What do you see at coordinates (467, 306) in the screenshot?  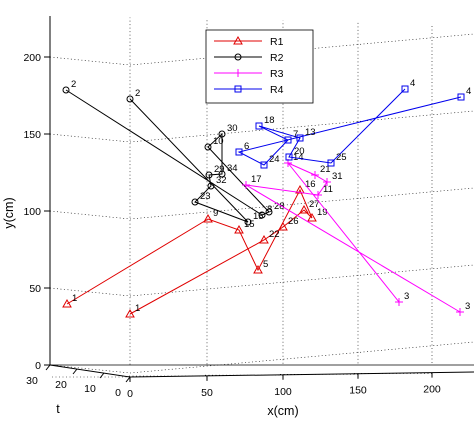 I see `point-label: 3` at bounding box center [467, 306].